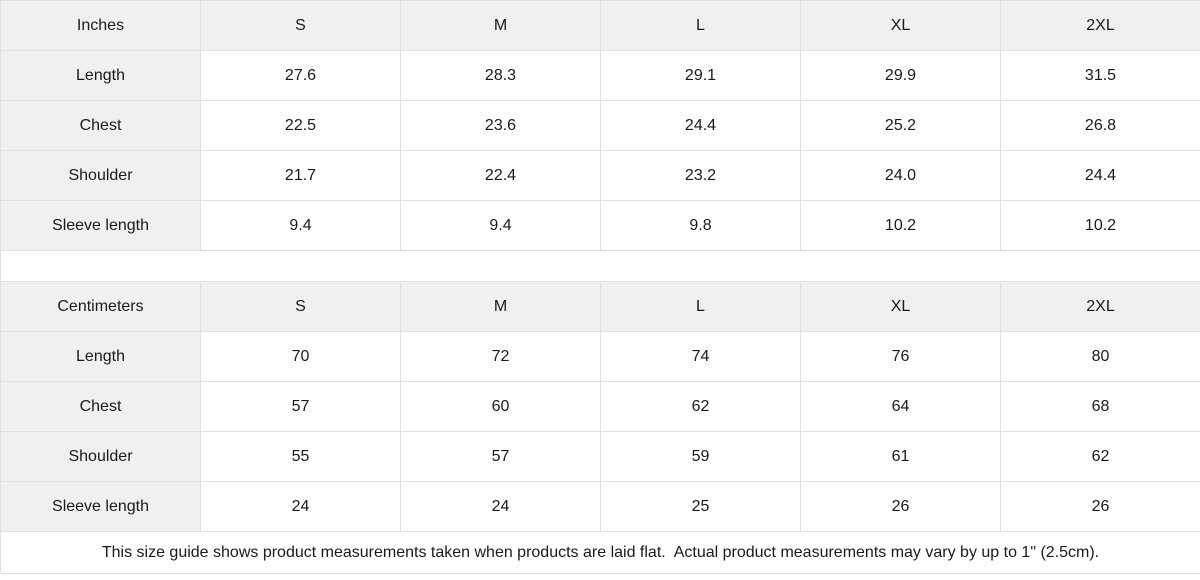  I want to click on value-cell: 72, so click(500, 356).